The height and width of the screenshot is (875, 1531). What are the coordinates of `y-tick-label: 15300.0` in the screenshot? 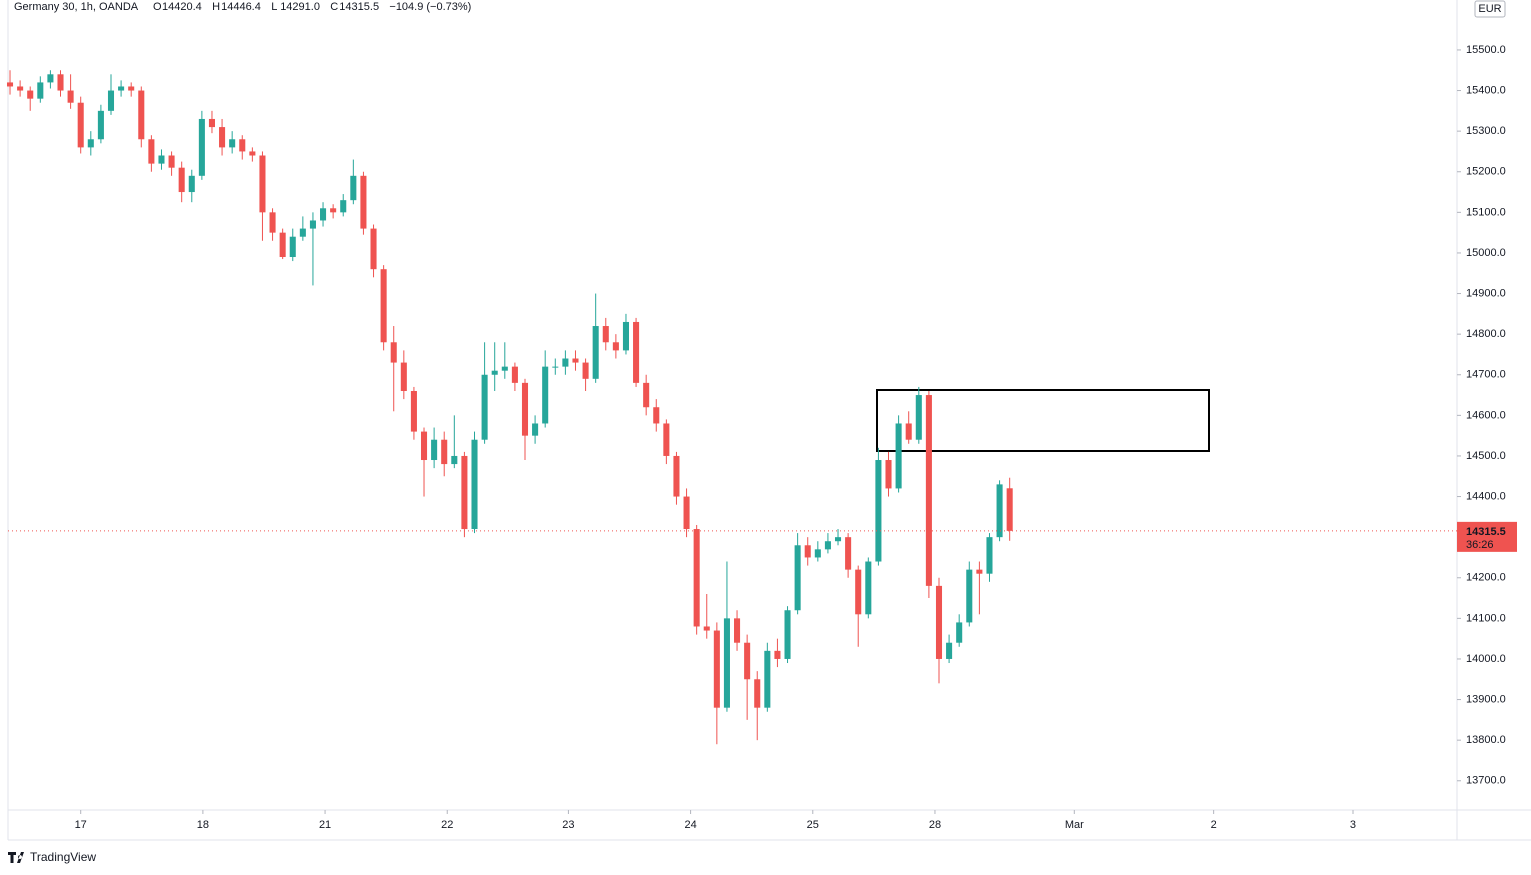 It's located at (1486, 131).